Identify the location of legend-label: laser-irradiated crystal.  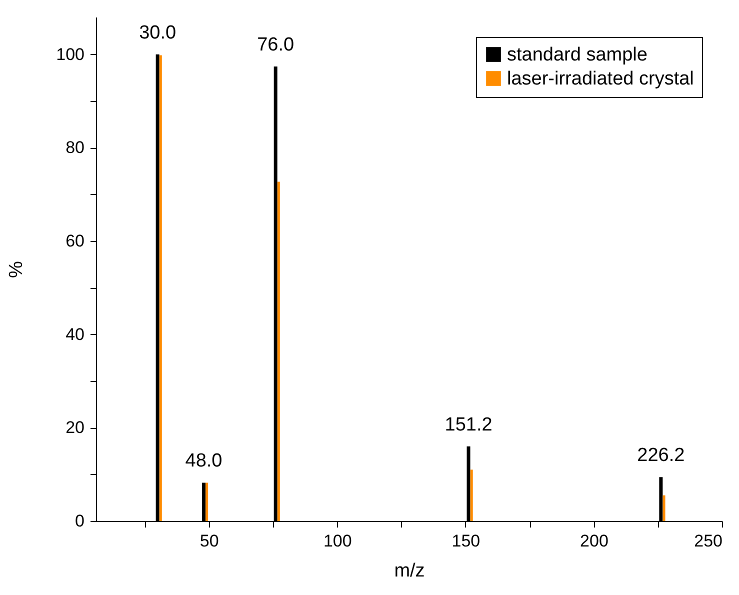
(600, 79).